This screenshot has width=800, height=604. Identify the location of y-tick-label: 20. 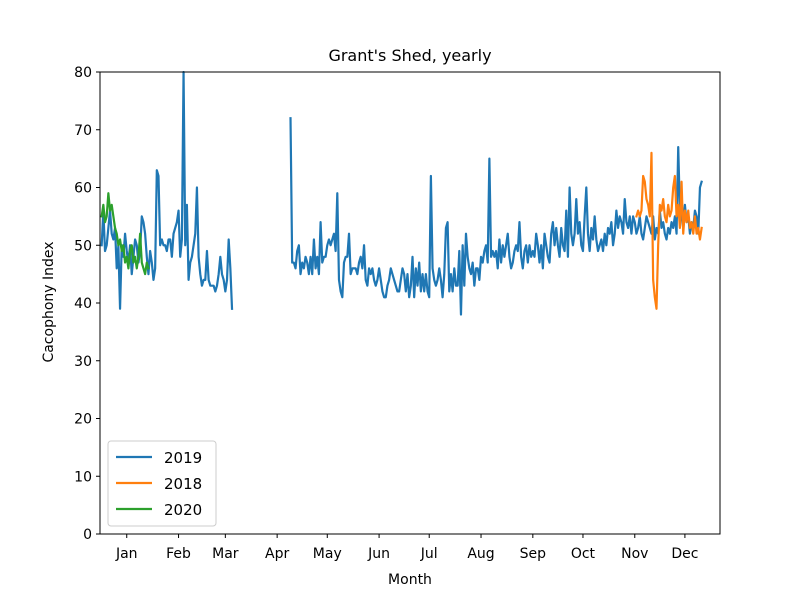
(83, 420).